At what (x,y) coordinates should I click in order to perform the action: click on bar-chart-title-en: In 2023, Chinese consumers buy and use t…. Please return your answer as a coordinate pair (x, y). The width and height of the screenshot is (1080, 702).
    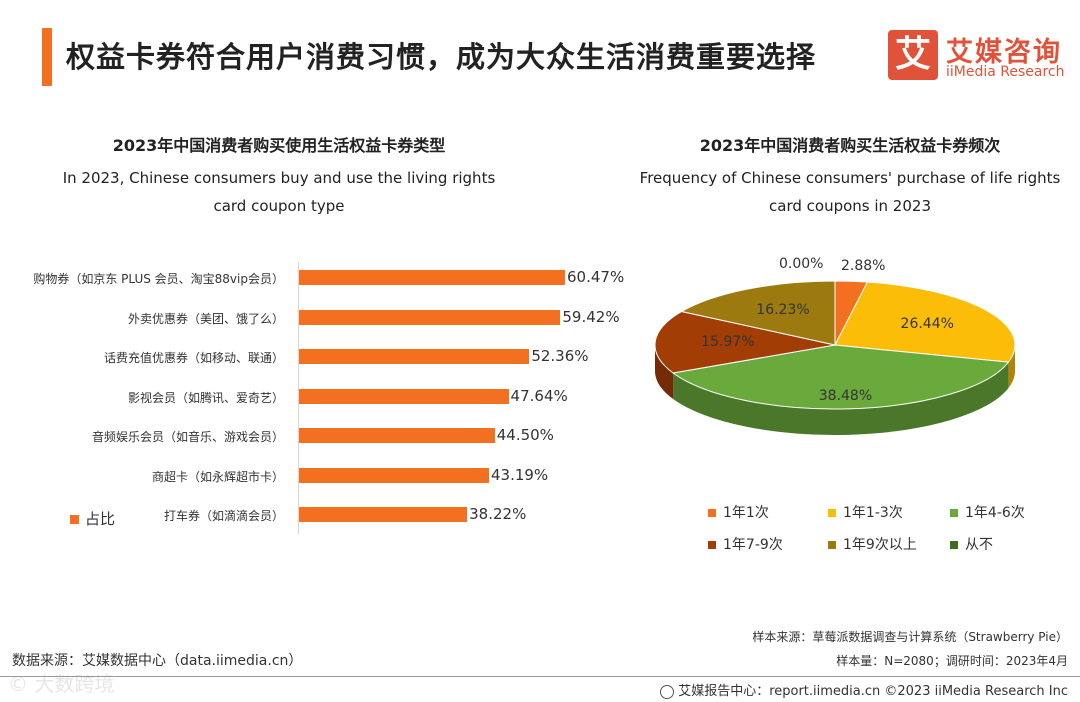
    Looking at the image, I should click on (279, 192).